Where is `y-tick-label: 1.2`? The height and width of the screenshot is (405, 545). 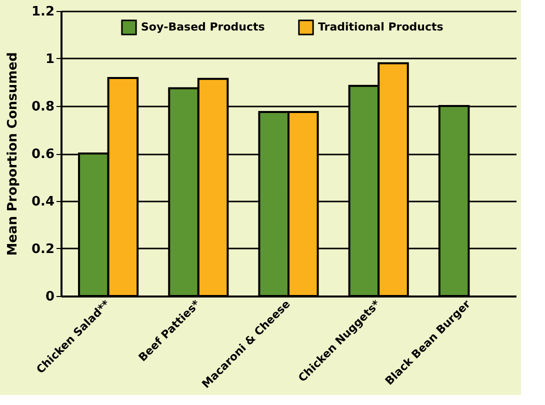 y-tick-label: 1.2 is located at coordinates (42, 12).